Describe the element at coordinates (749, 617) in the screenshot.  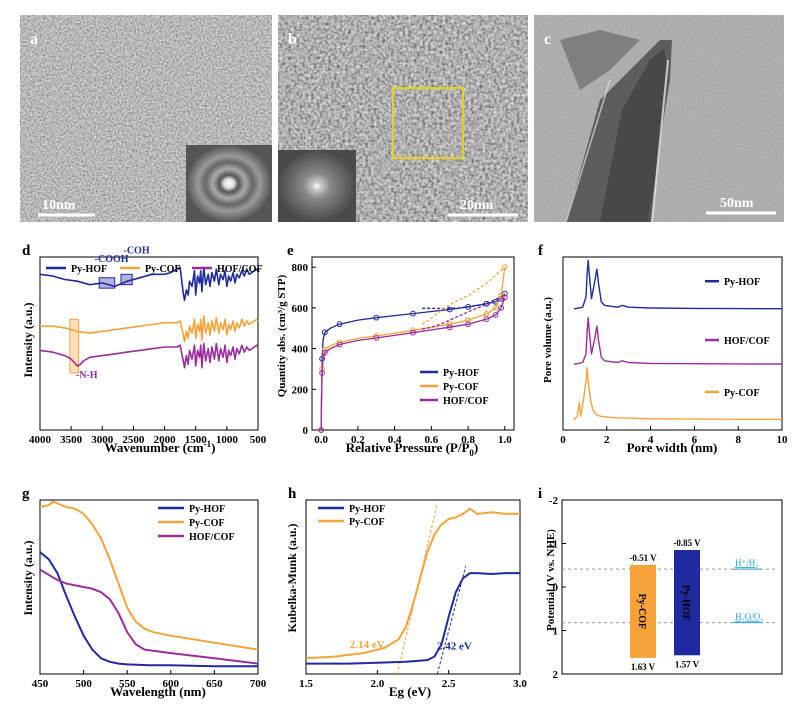
I see `reference-label-i: H₂O/O₂` at that location.